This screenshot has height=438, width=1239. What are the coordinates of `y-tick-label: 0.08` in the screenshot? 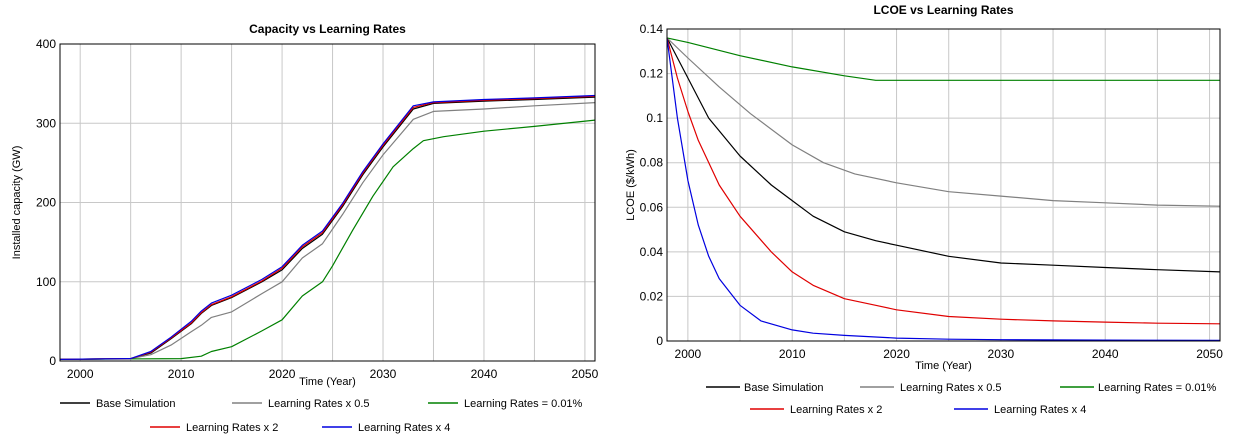 It's located at (652, 163).